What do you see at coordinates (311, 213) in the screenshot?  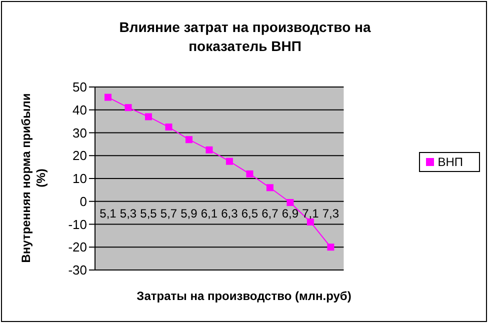 I see `x-tick-label: 7,1` at bounding box center [311, 213].